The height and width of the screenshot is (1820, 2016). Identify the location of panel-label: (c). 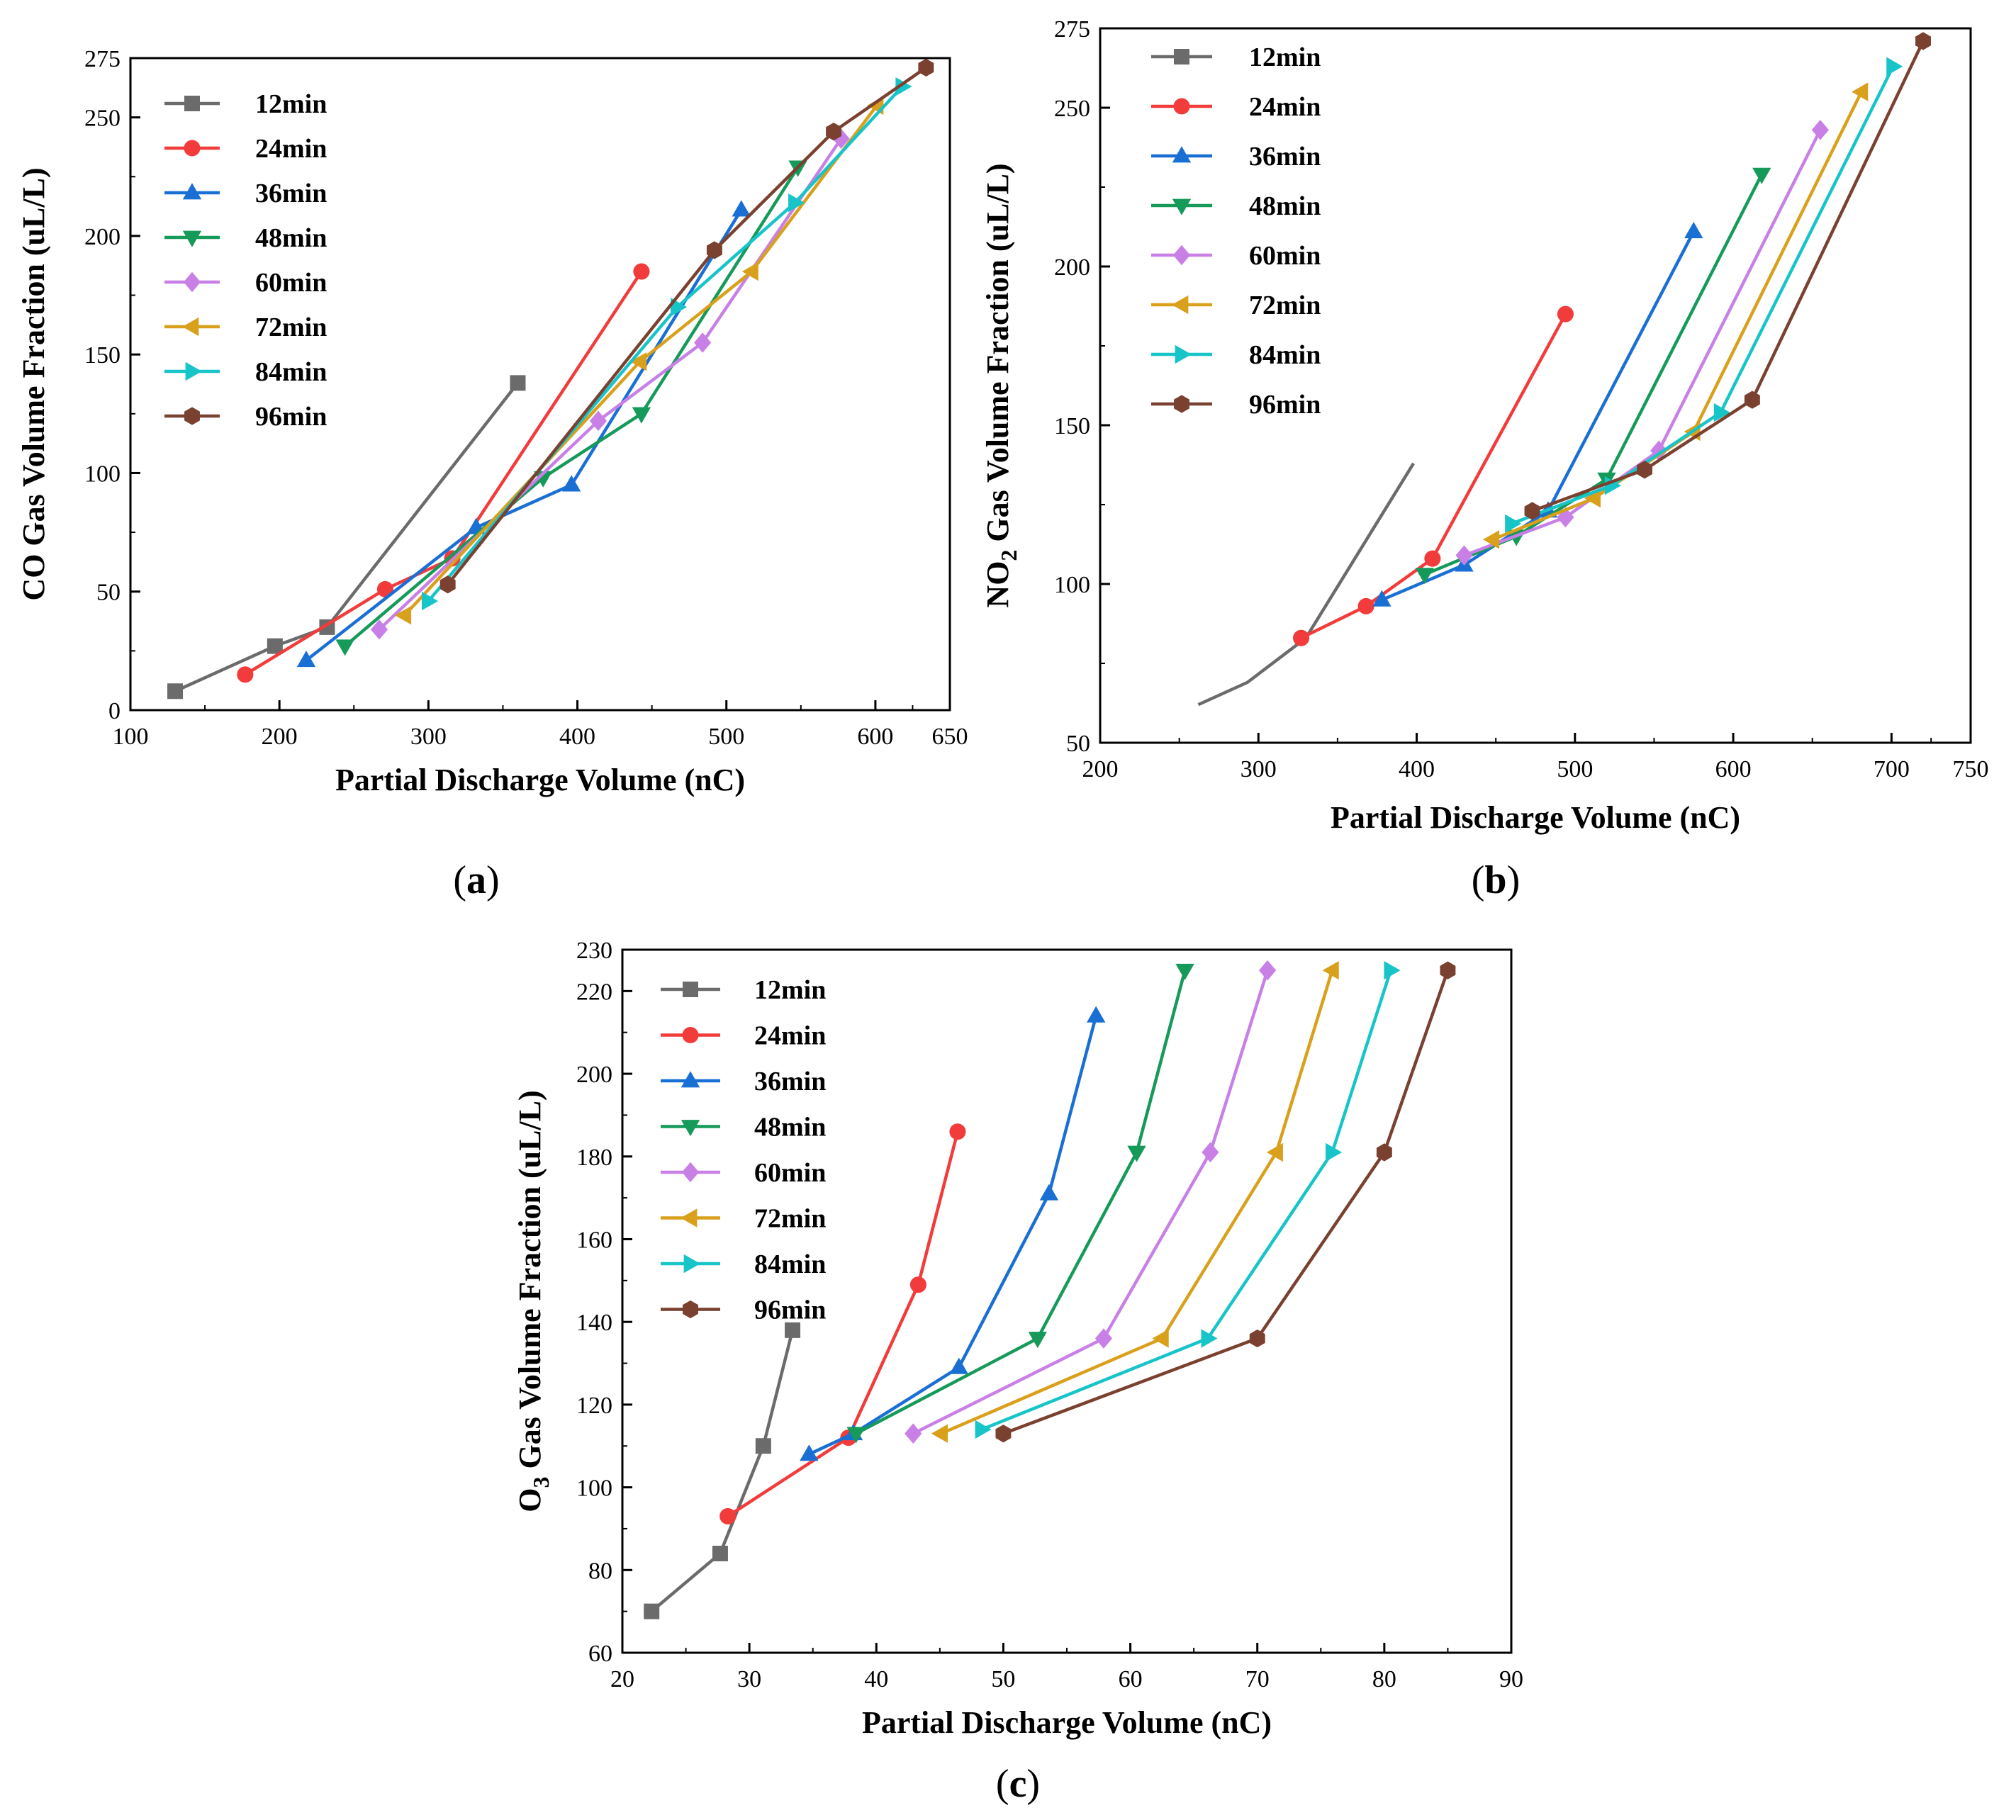
(1018, 1784).